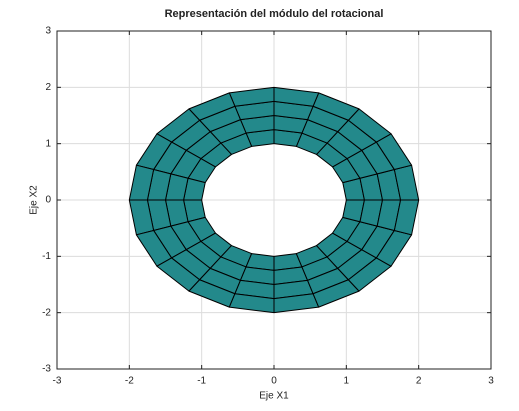 The width and height of the screenshot is (519, 411). What do you see at coordinates (274, 396) in the screenshot?
I see `x-axis-label: Eje X1` at bounding box center [274, 396].